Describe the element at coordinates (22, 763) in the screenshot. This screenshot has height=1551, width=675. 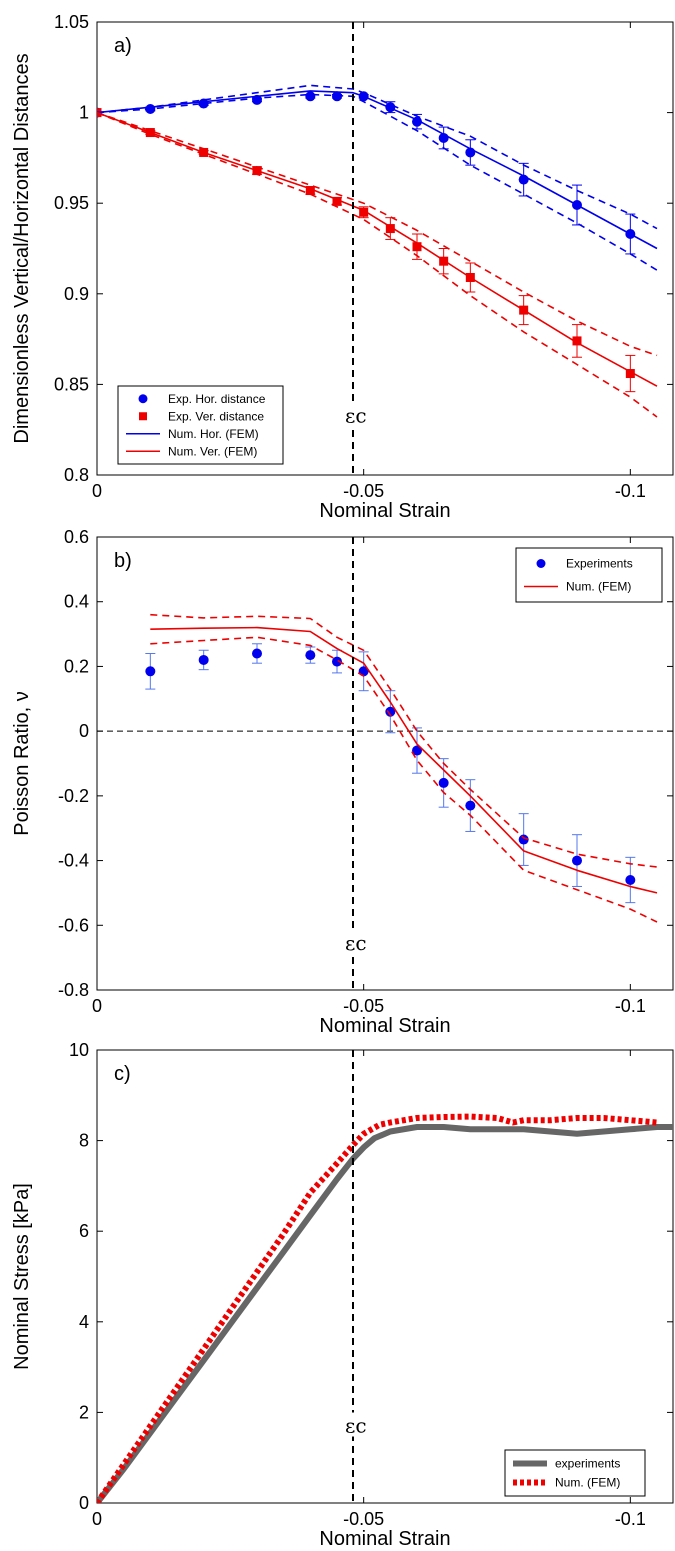
I see `y-axis-label: Poisson Ratio, ν` at that location.